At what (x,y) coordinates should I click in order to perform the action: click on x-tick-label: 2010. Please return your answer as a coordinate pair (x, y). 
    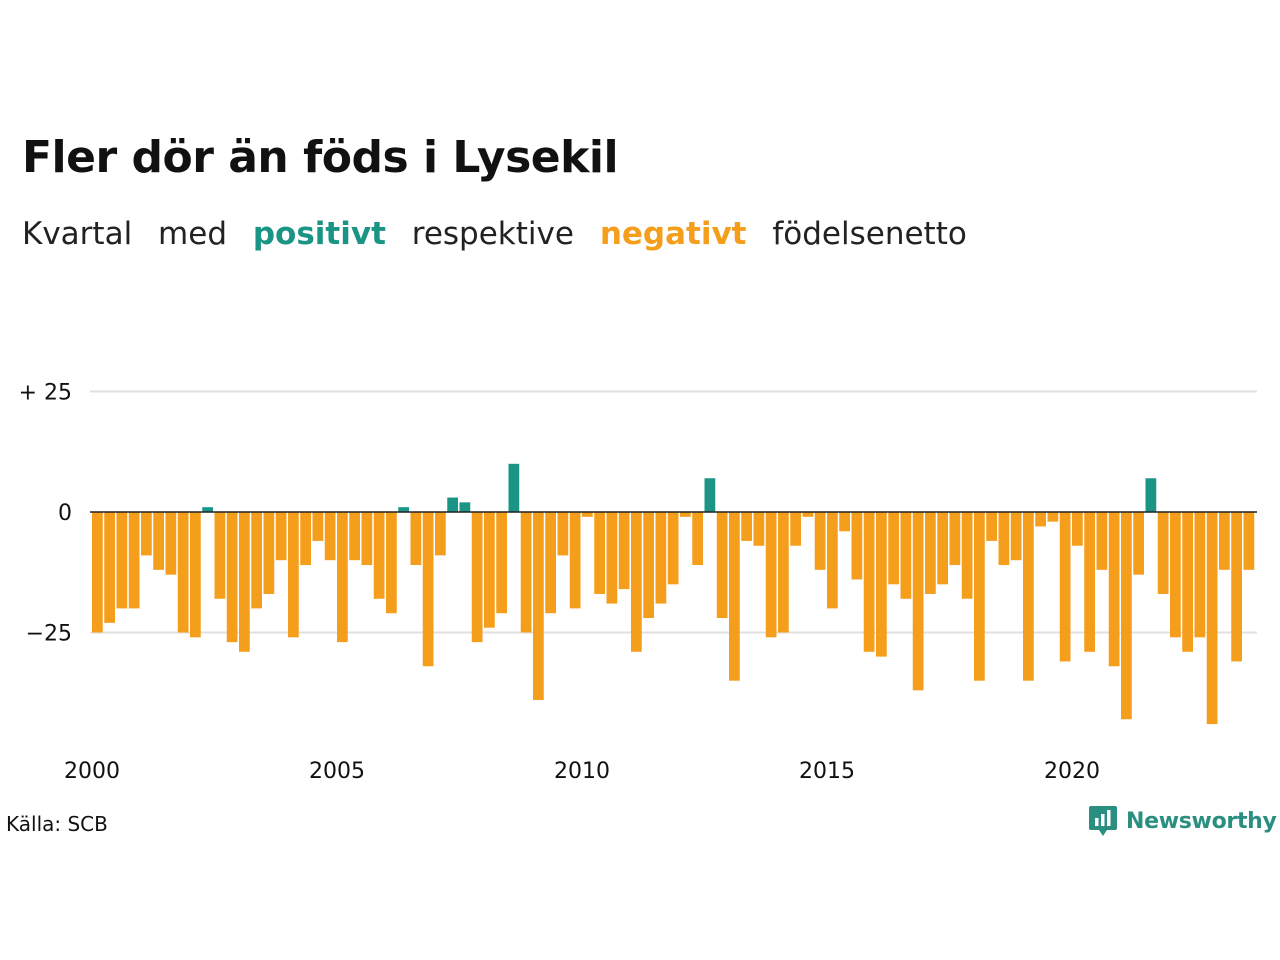
    Looking at the image, I should click on (582, 771).